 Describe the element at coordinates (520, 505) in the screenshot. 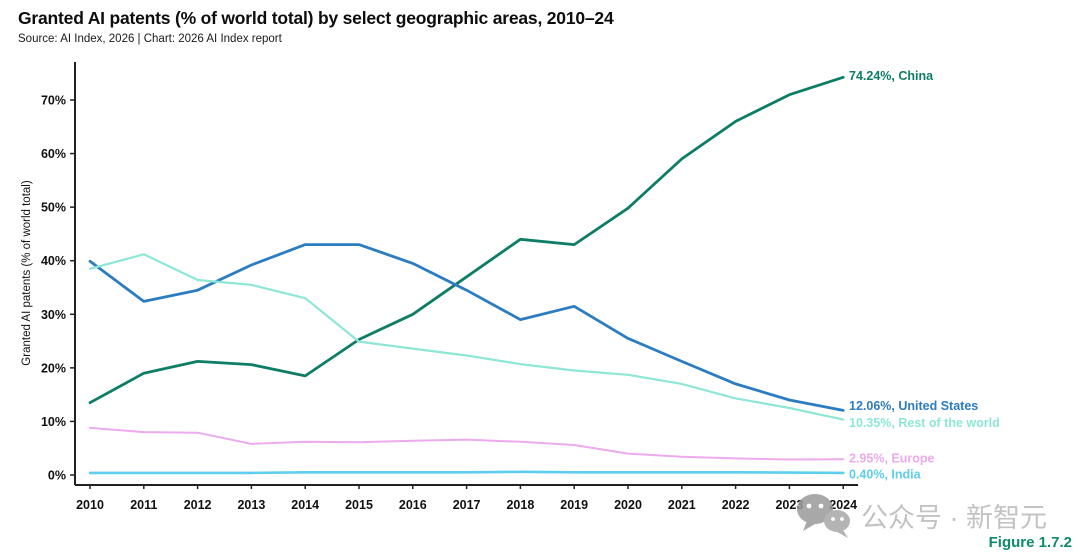

I see `x-tick-label: 2018` at that location.